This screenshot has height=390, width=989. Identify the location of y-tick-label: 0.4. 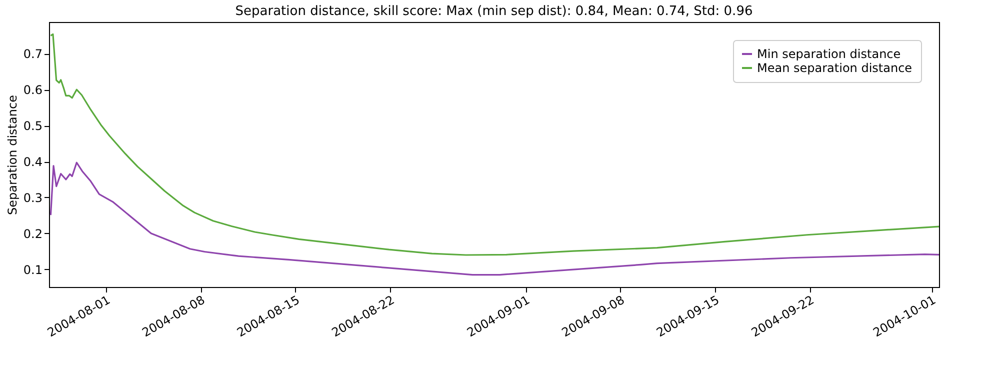
(32, 162).